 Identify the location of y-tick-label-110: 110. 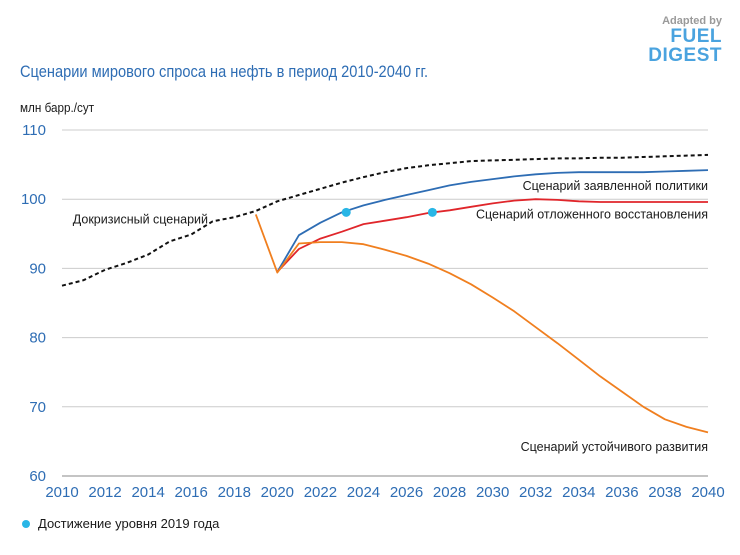
(34, 130).